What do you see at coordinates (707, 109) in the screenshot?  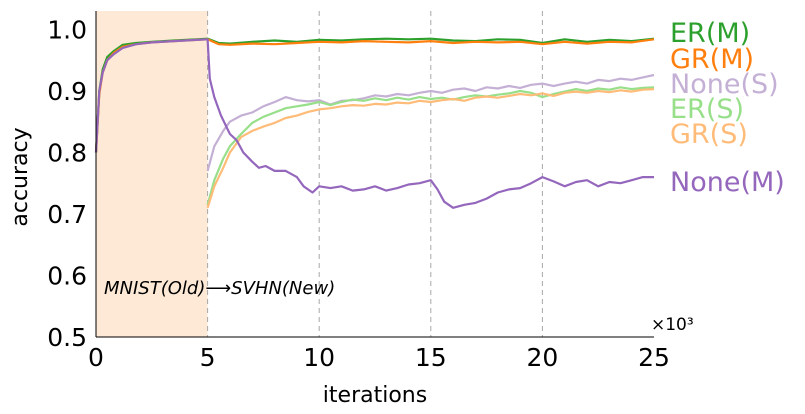 I see `legend-label-ers: ER(S)` at bounding box center [707, 109].